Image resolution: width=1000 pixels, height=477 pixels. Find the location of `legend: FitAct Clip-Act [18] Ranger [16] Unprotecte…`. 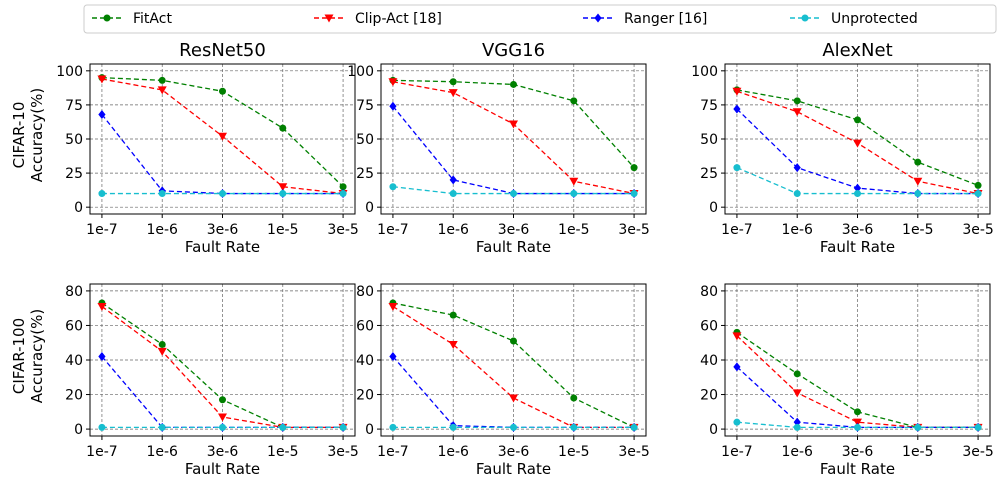

legend: FitAct Clip-Act [18] Ranger [16] Unprotecte… is located at coordinates (540, 19).